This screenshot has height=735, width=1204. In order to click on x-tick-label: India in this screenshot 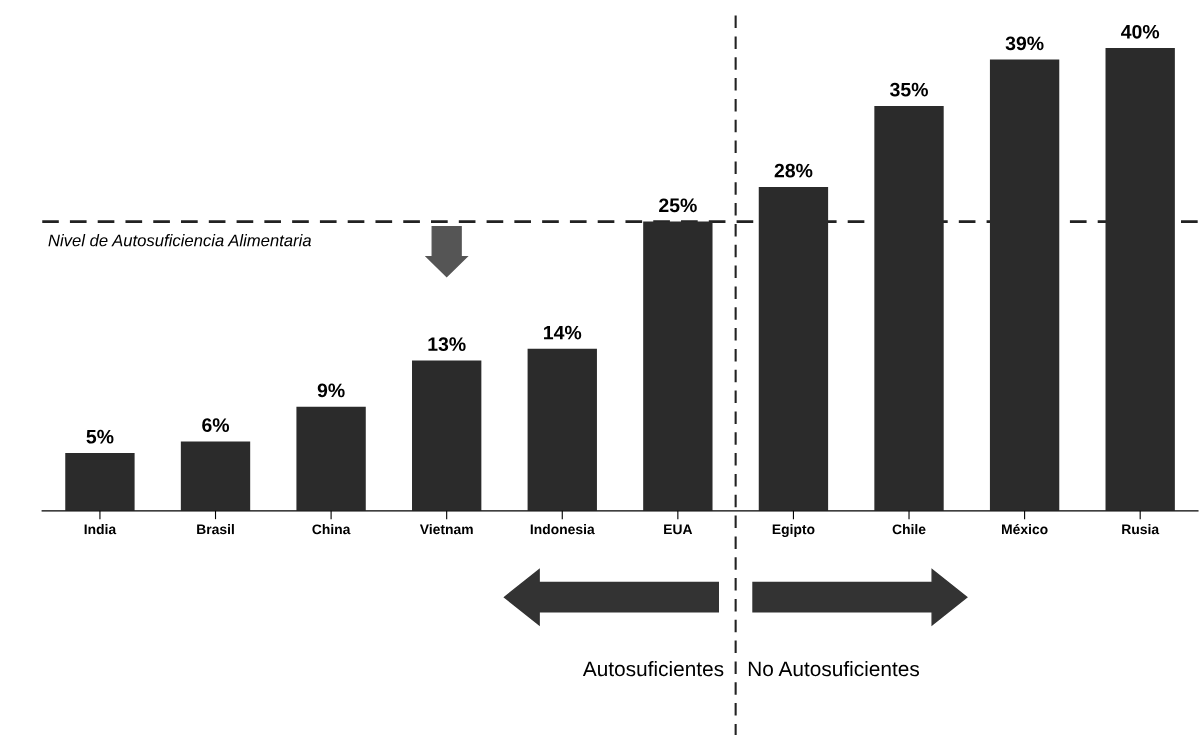, I will do `click(100, 529)`.